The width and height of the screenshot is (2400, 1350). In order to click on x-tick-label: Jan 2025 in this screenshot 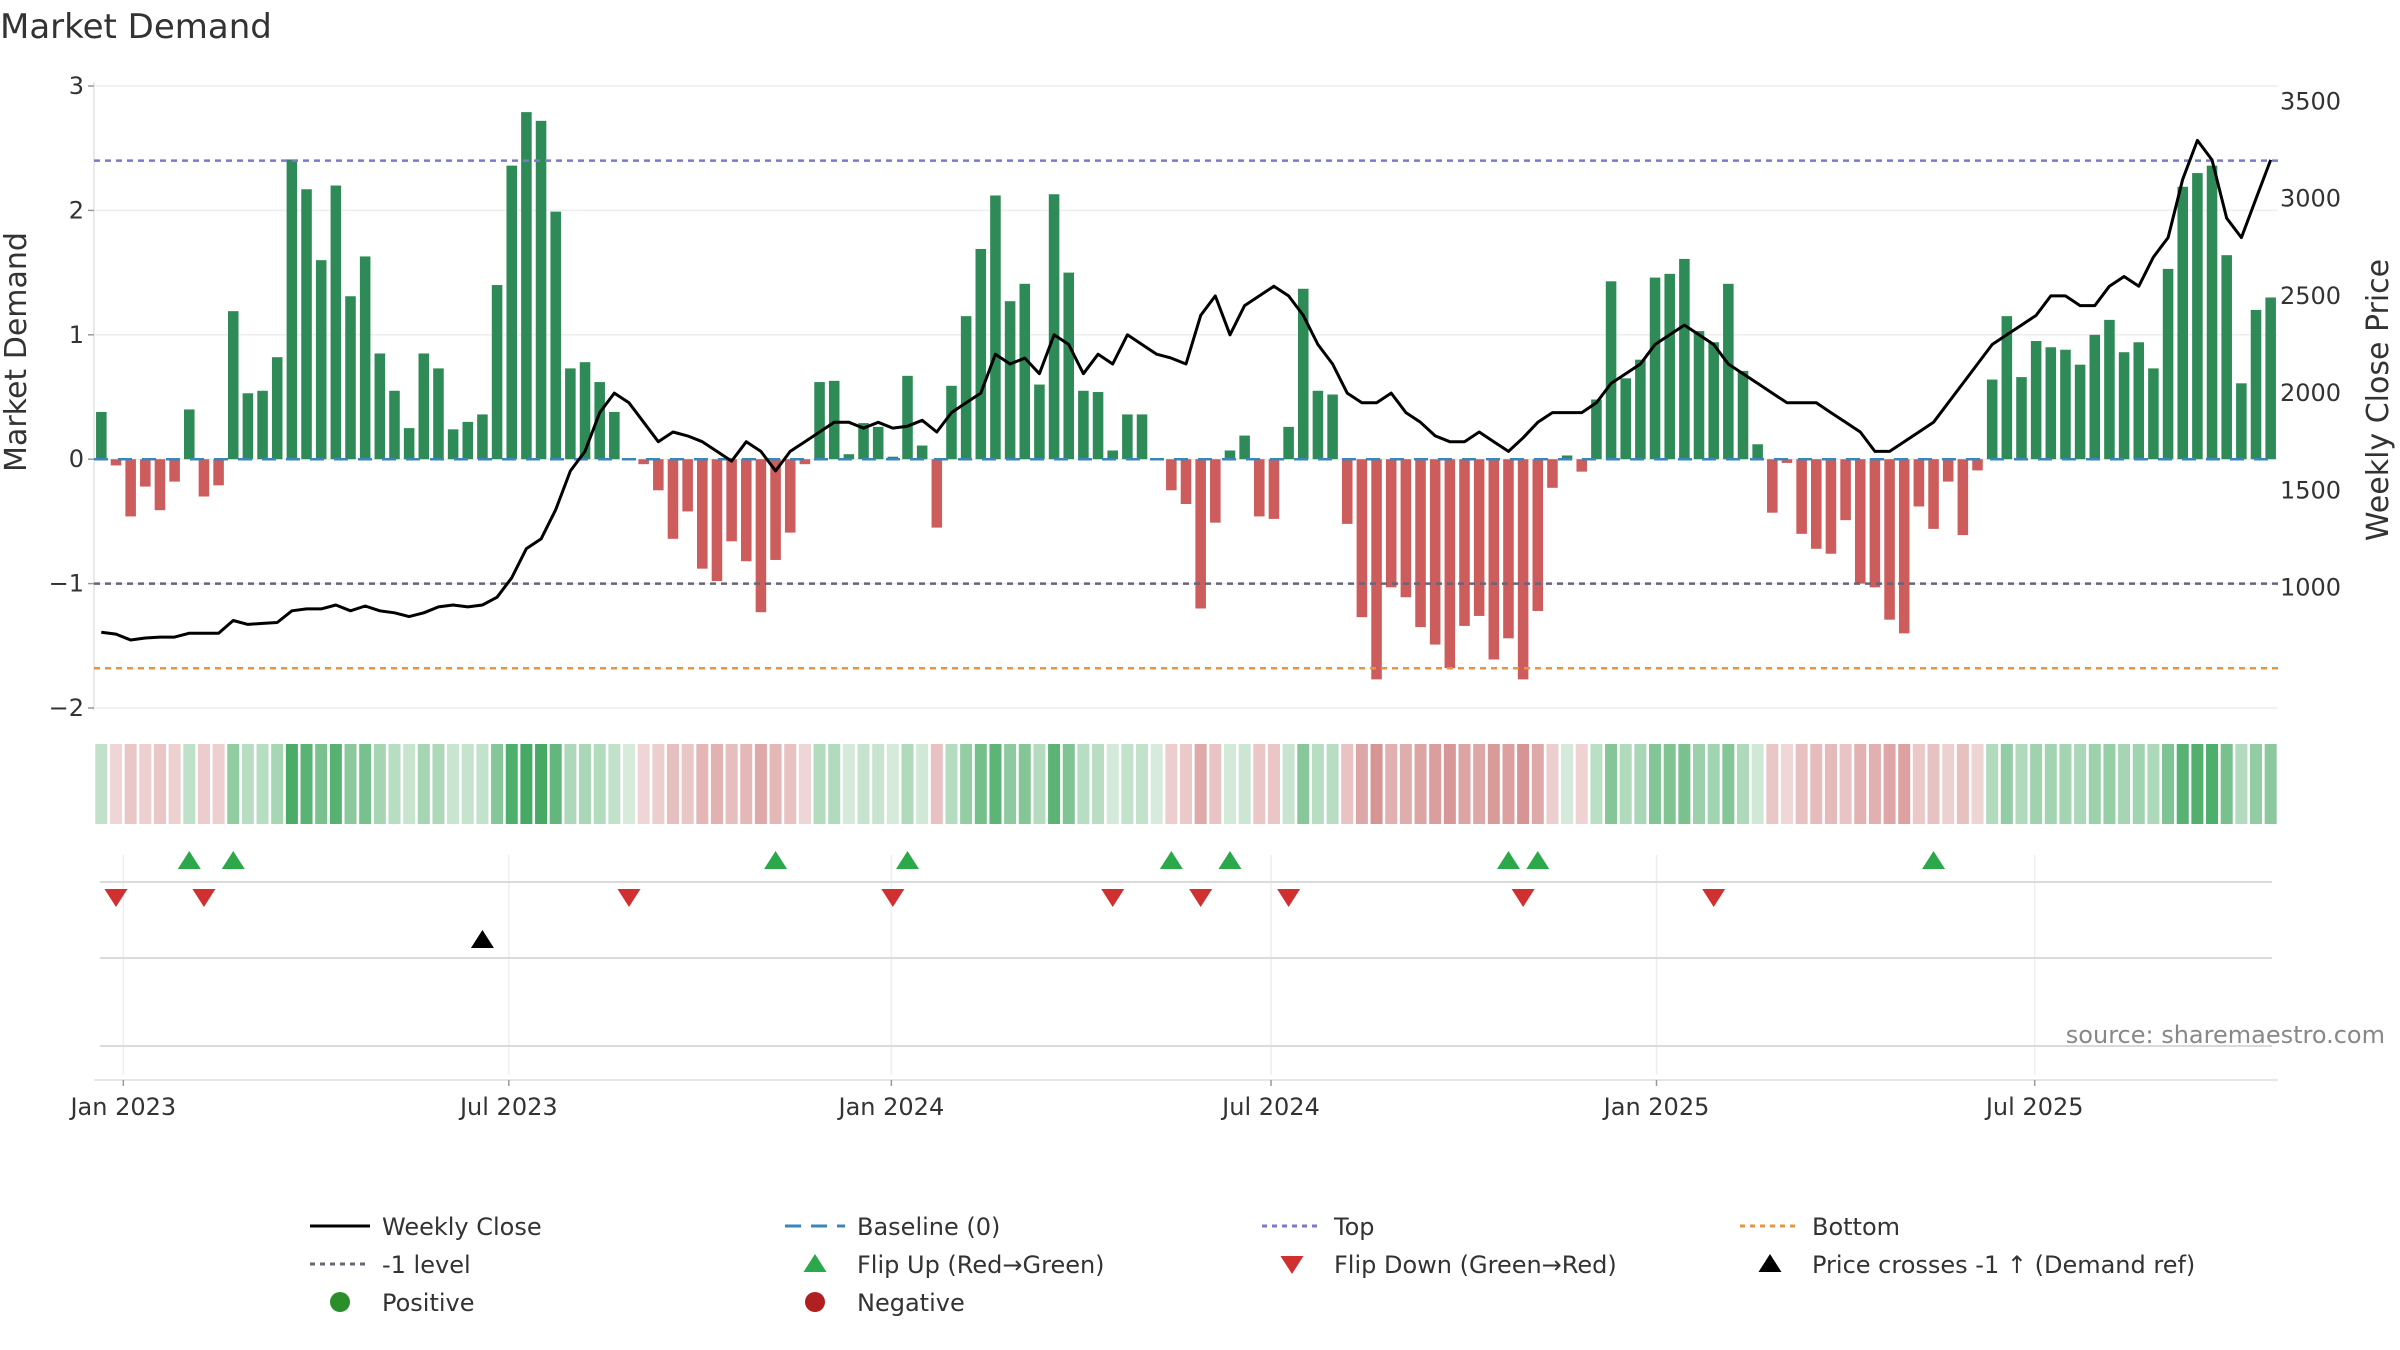, I will do `click(1656, 1107)`.